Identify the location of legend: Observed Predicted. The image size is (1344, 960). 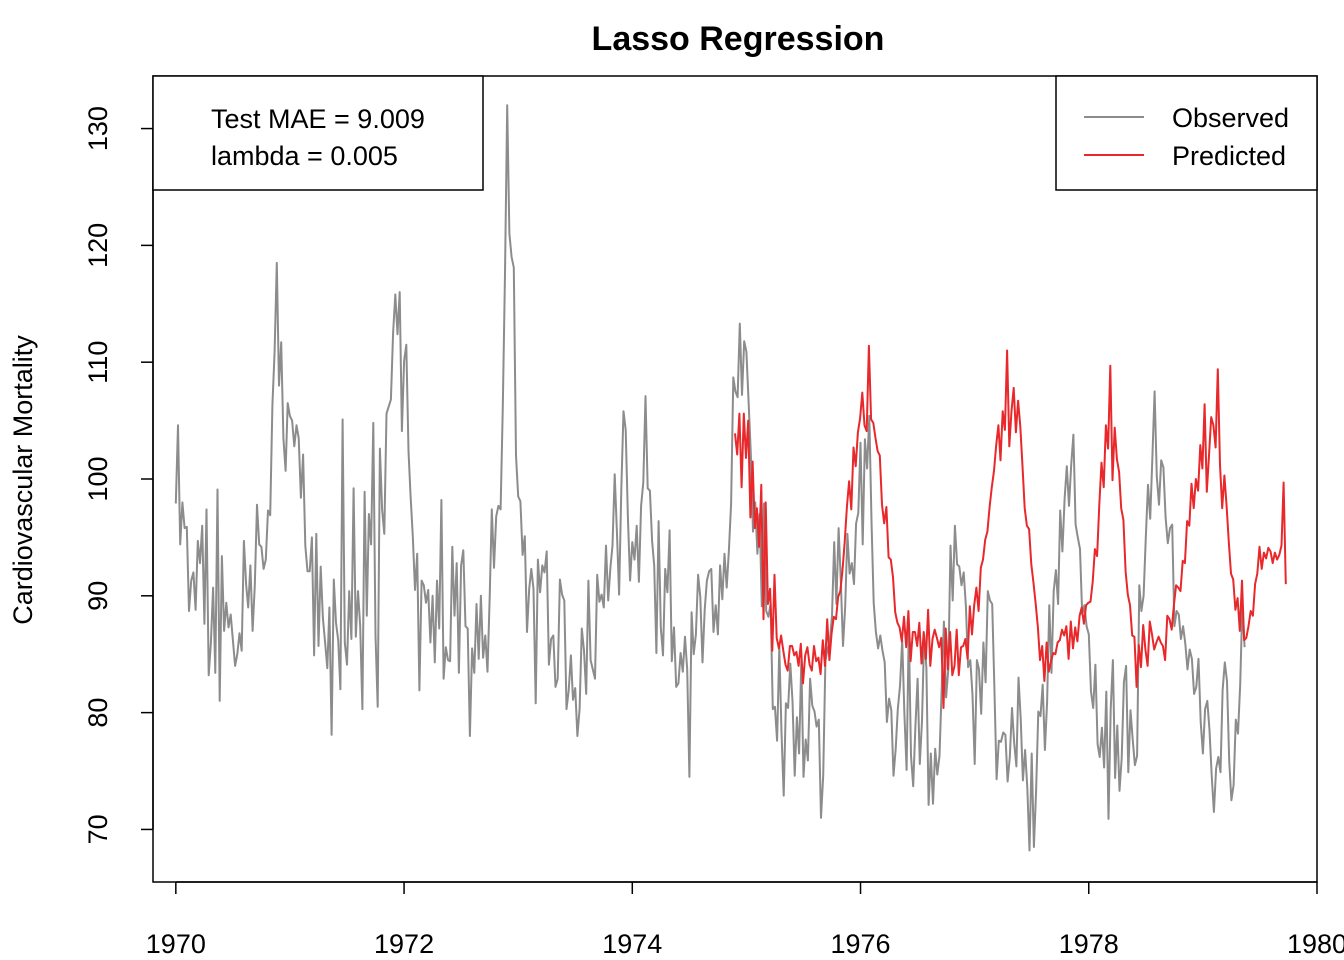
(1186, 133).